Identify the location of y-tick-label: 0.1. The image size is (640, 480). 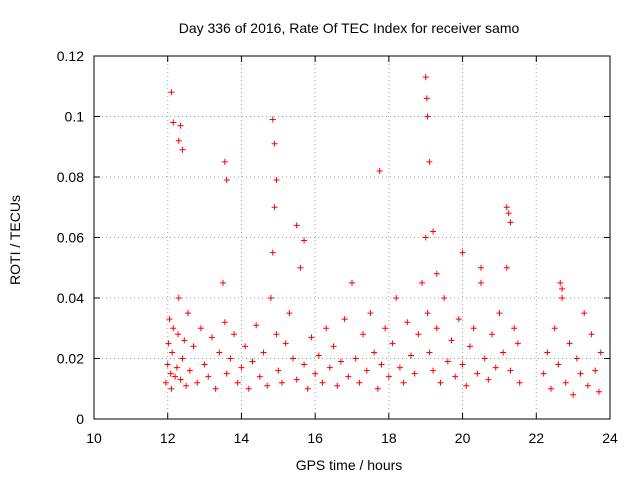
(75, 117).